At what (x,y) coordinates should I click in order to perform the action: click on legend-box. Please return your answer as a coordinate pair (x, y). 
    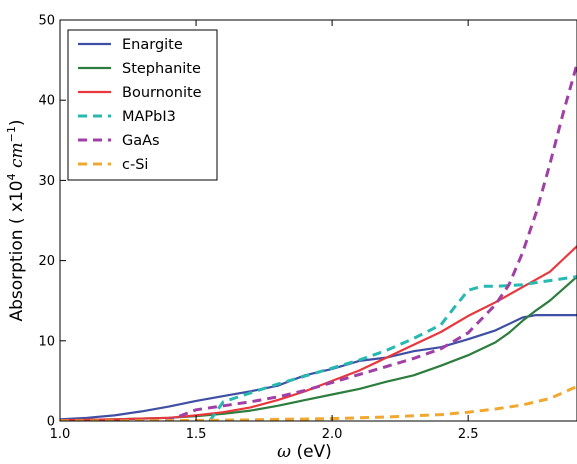
    Looking at the image, I should click on (142, 105).